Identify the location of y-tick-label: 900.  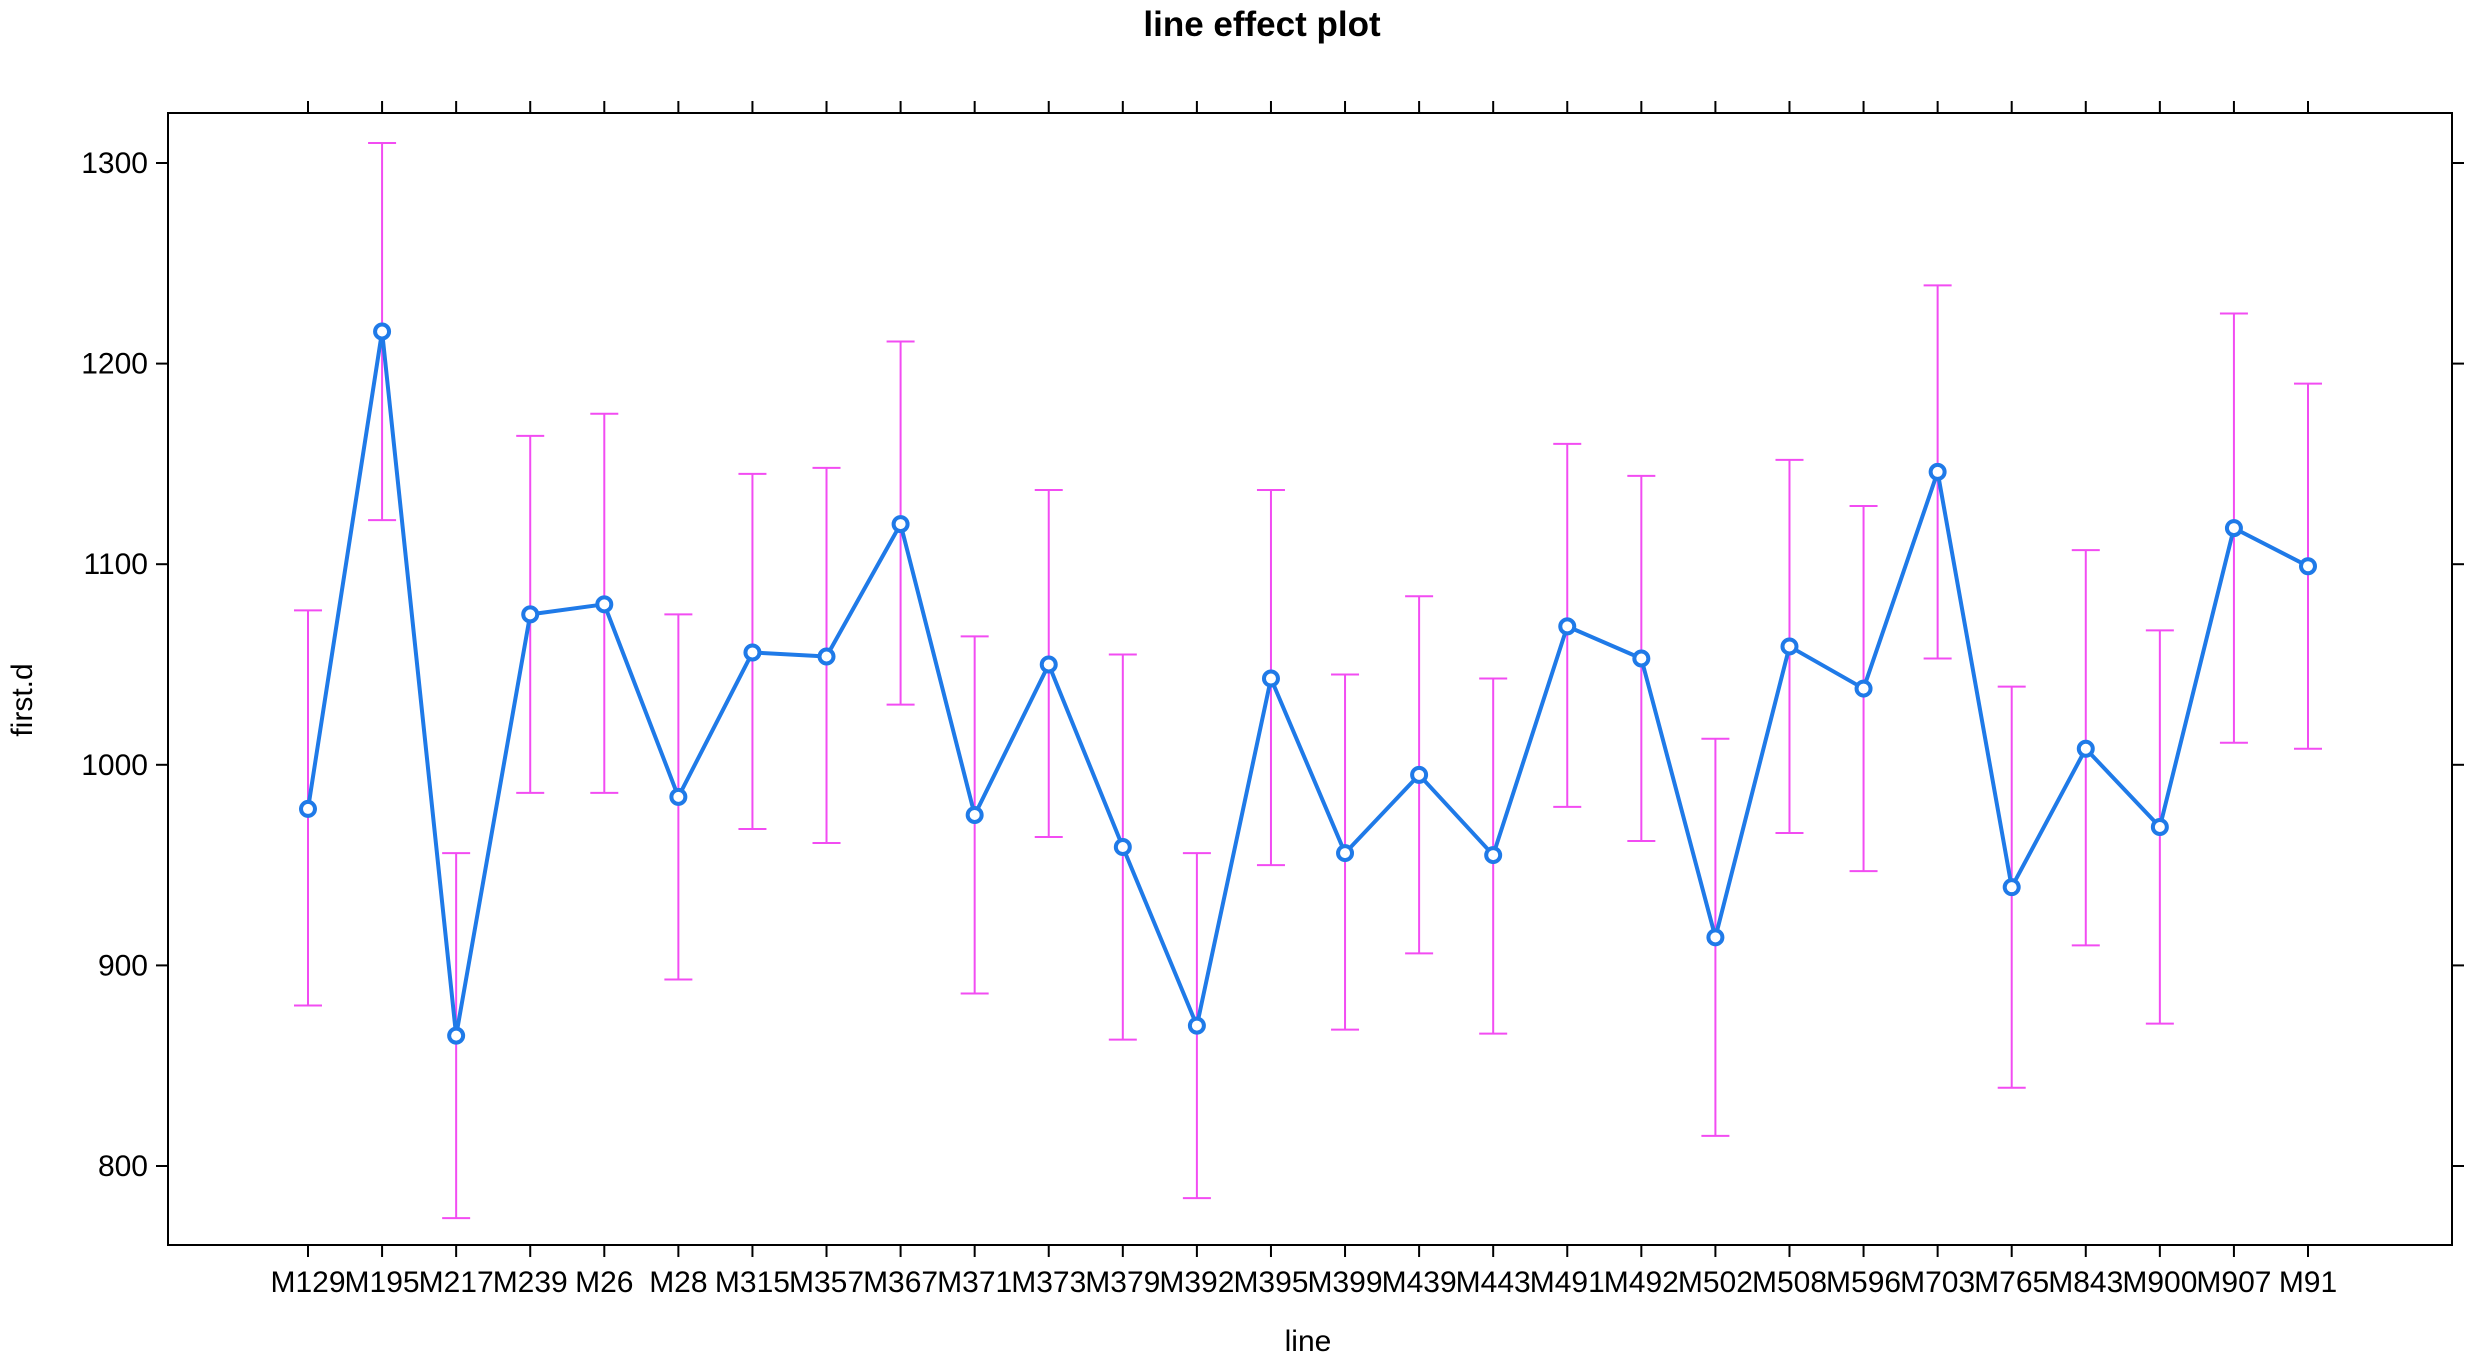
(123, 965).